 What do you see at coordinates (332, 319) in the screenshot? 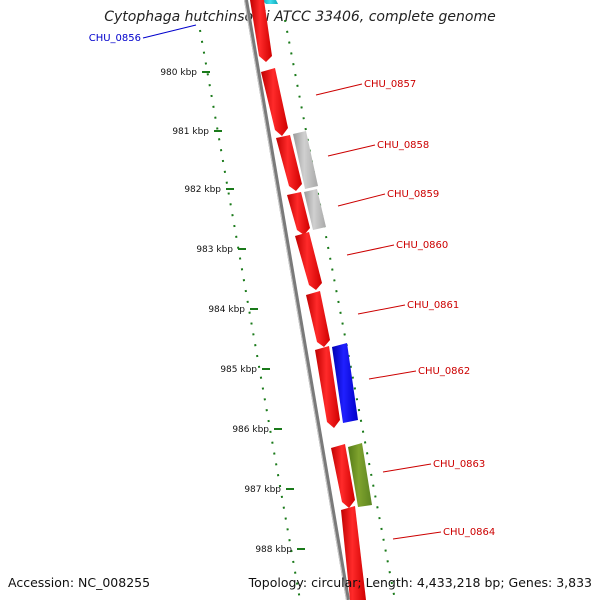
I see `second-strand-cds` at bounding box center [332, 319].